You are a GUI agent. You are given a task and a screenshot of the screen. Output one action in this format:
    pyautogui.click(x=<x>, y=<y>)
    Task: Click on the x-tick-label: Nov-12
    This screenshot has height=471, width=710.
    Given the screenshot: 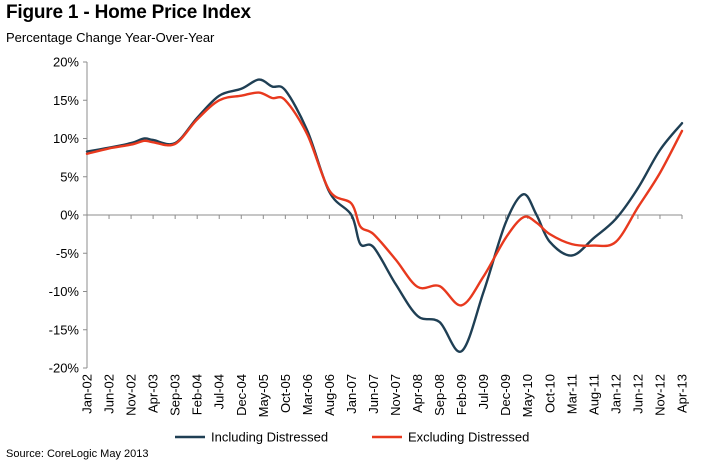 What is the action you would take?
    pyautogui.click(x=659, y=395)
    